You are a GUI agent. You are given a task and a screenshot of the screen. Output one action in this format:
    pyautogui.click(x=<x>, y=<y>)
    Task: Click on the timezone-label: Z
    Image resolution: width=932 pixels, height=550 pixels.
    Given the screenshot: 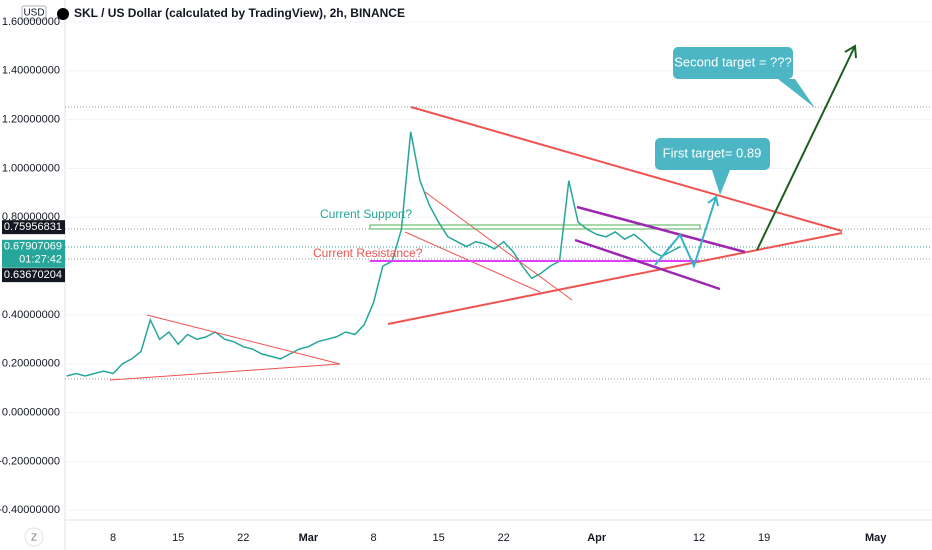 What is the action you would take?
    pyautogui.click(x=34, y=538)
    